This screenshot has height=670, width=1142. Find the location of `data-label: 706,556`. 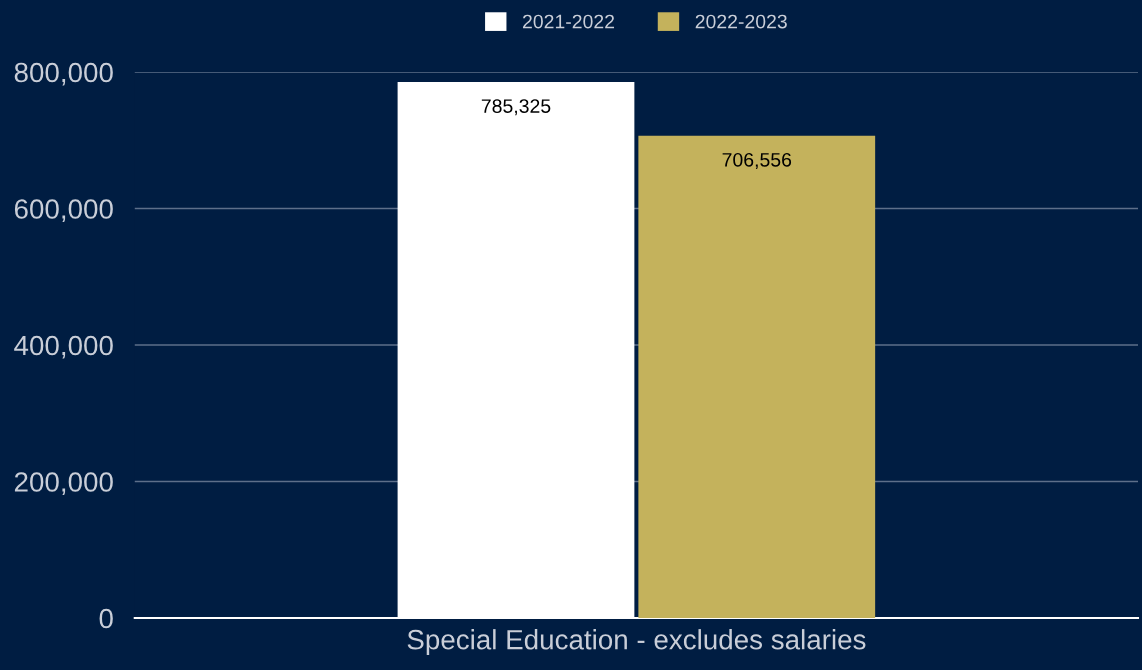

data-label: 706,556 is located at coordinates (757, 161).